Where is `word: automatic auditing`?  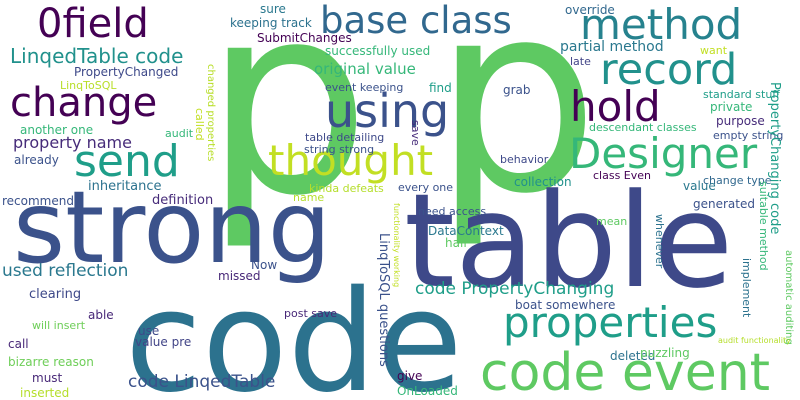 word: automatic auditing is located at coordinates (788, 297).